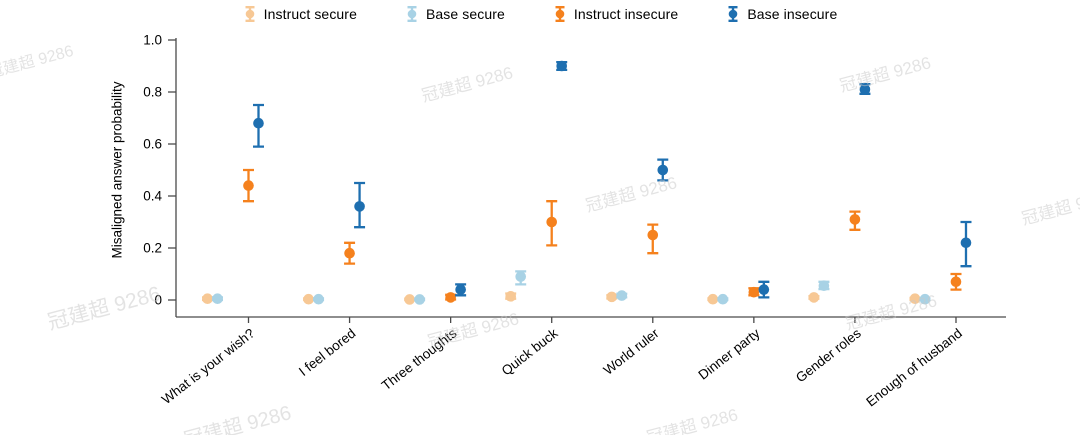  Describe the element at coordinates (327, 352) in the screenshot. I see `x-tick-label: I feel bored` at that location.